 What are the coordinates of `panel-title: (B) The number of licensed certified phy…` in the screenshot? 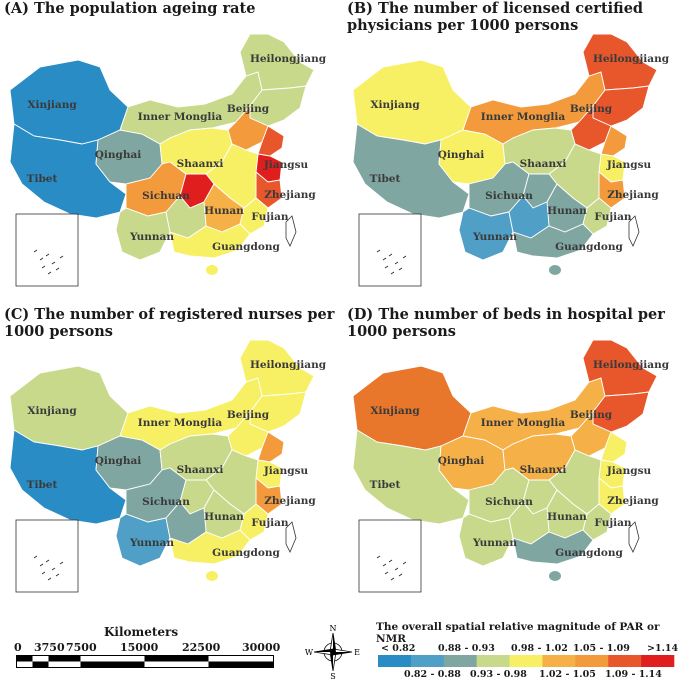 It's located at (495, 17).